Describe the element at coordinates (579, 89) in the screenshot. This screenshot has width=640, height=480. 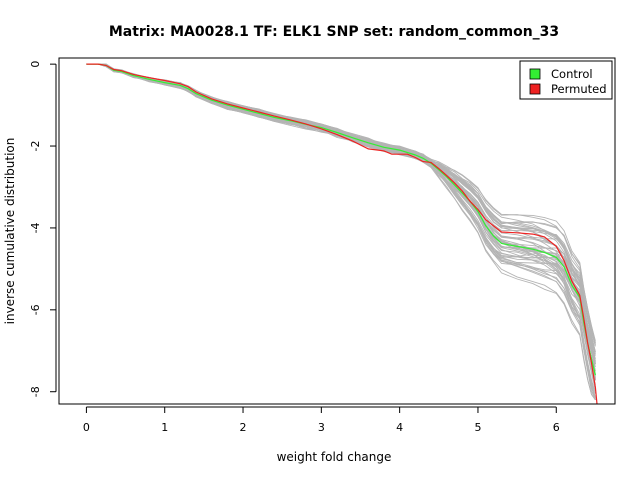
I see `legend-label-permuted: Permuted` at that location.